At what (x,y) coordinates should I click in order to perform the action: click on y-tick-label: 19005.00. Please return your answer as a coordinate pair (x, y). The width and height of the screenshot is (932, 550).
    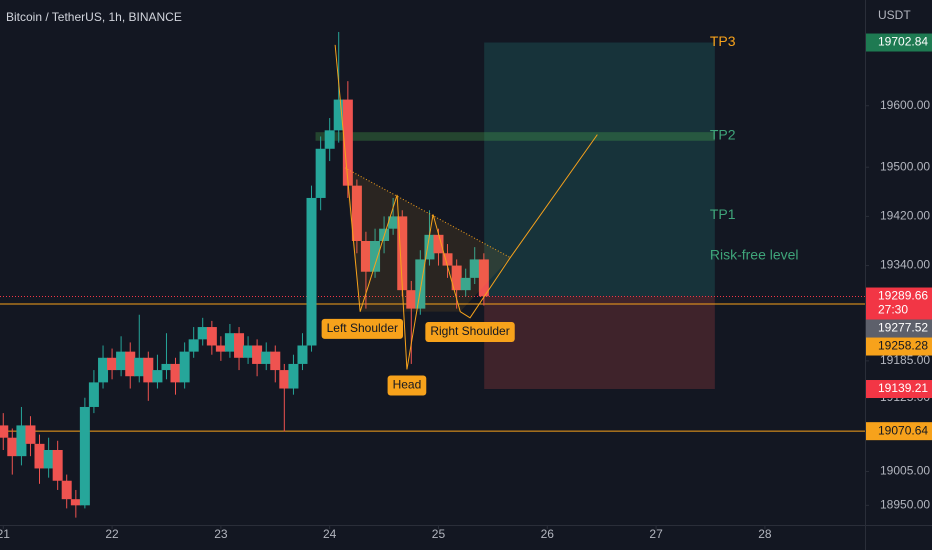
    Looking at the image, I should click on (905, 471).